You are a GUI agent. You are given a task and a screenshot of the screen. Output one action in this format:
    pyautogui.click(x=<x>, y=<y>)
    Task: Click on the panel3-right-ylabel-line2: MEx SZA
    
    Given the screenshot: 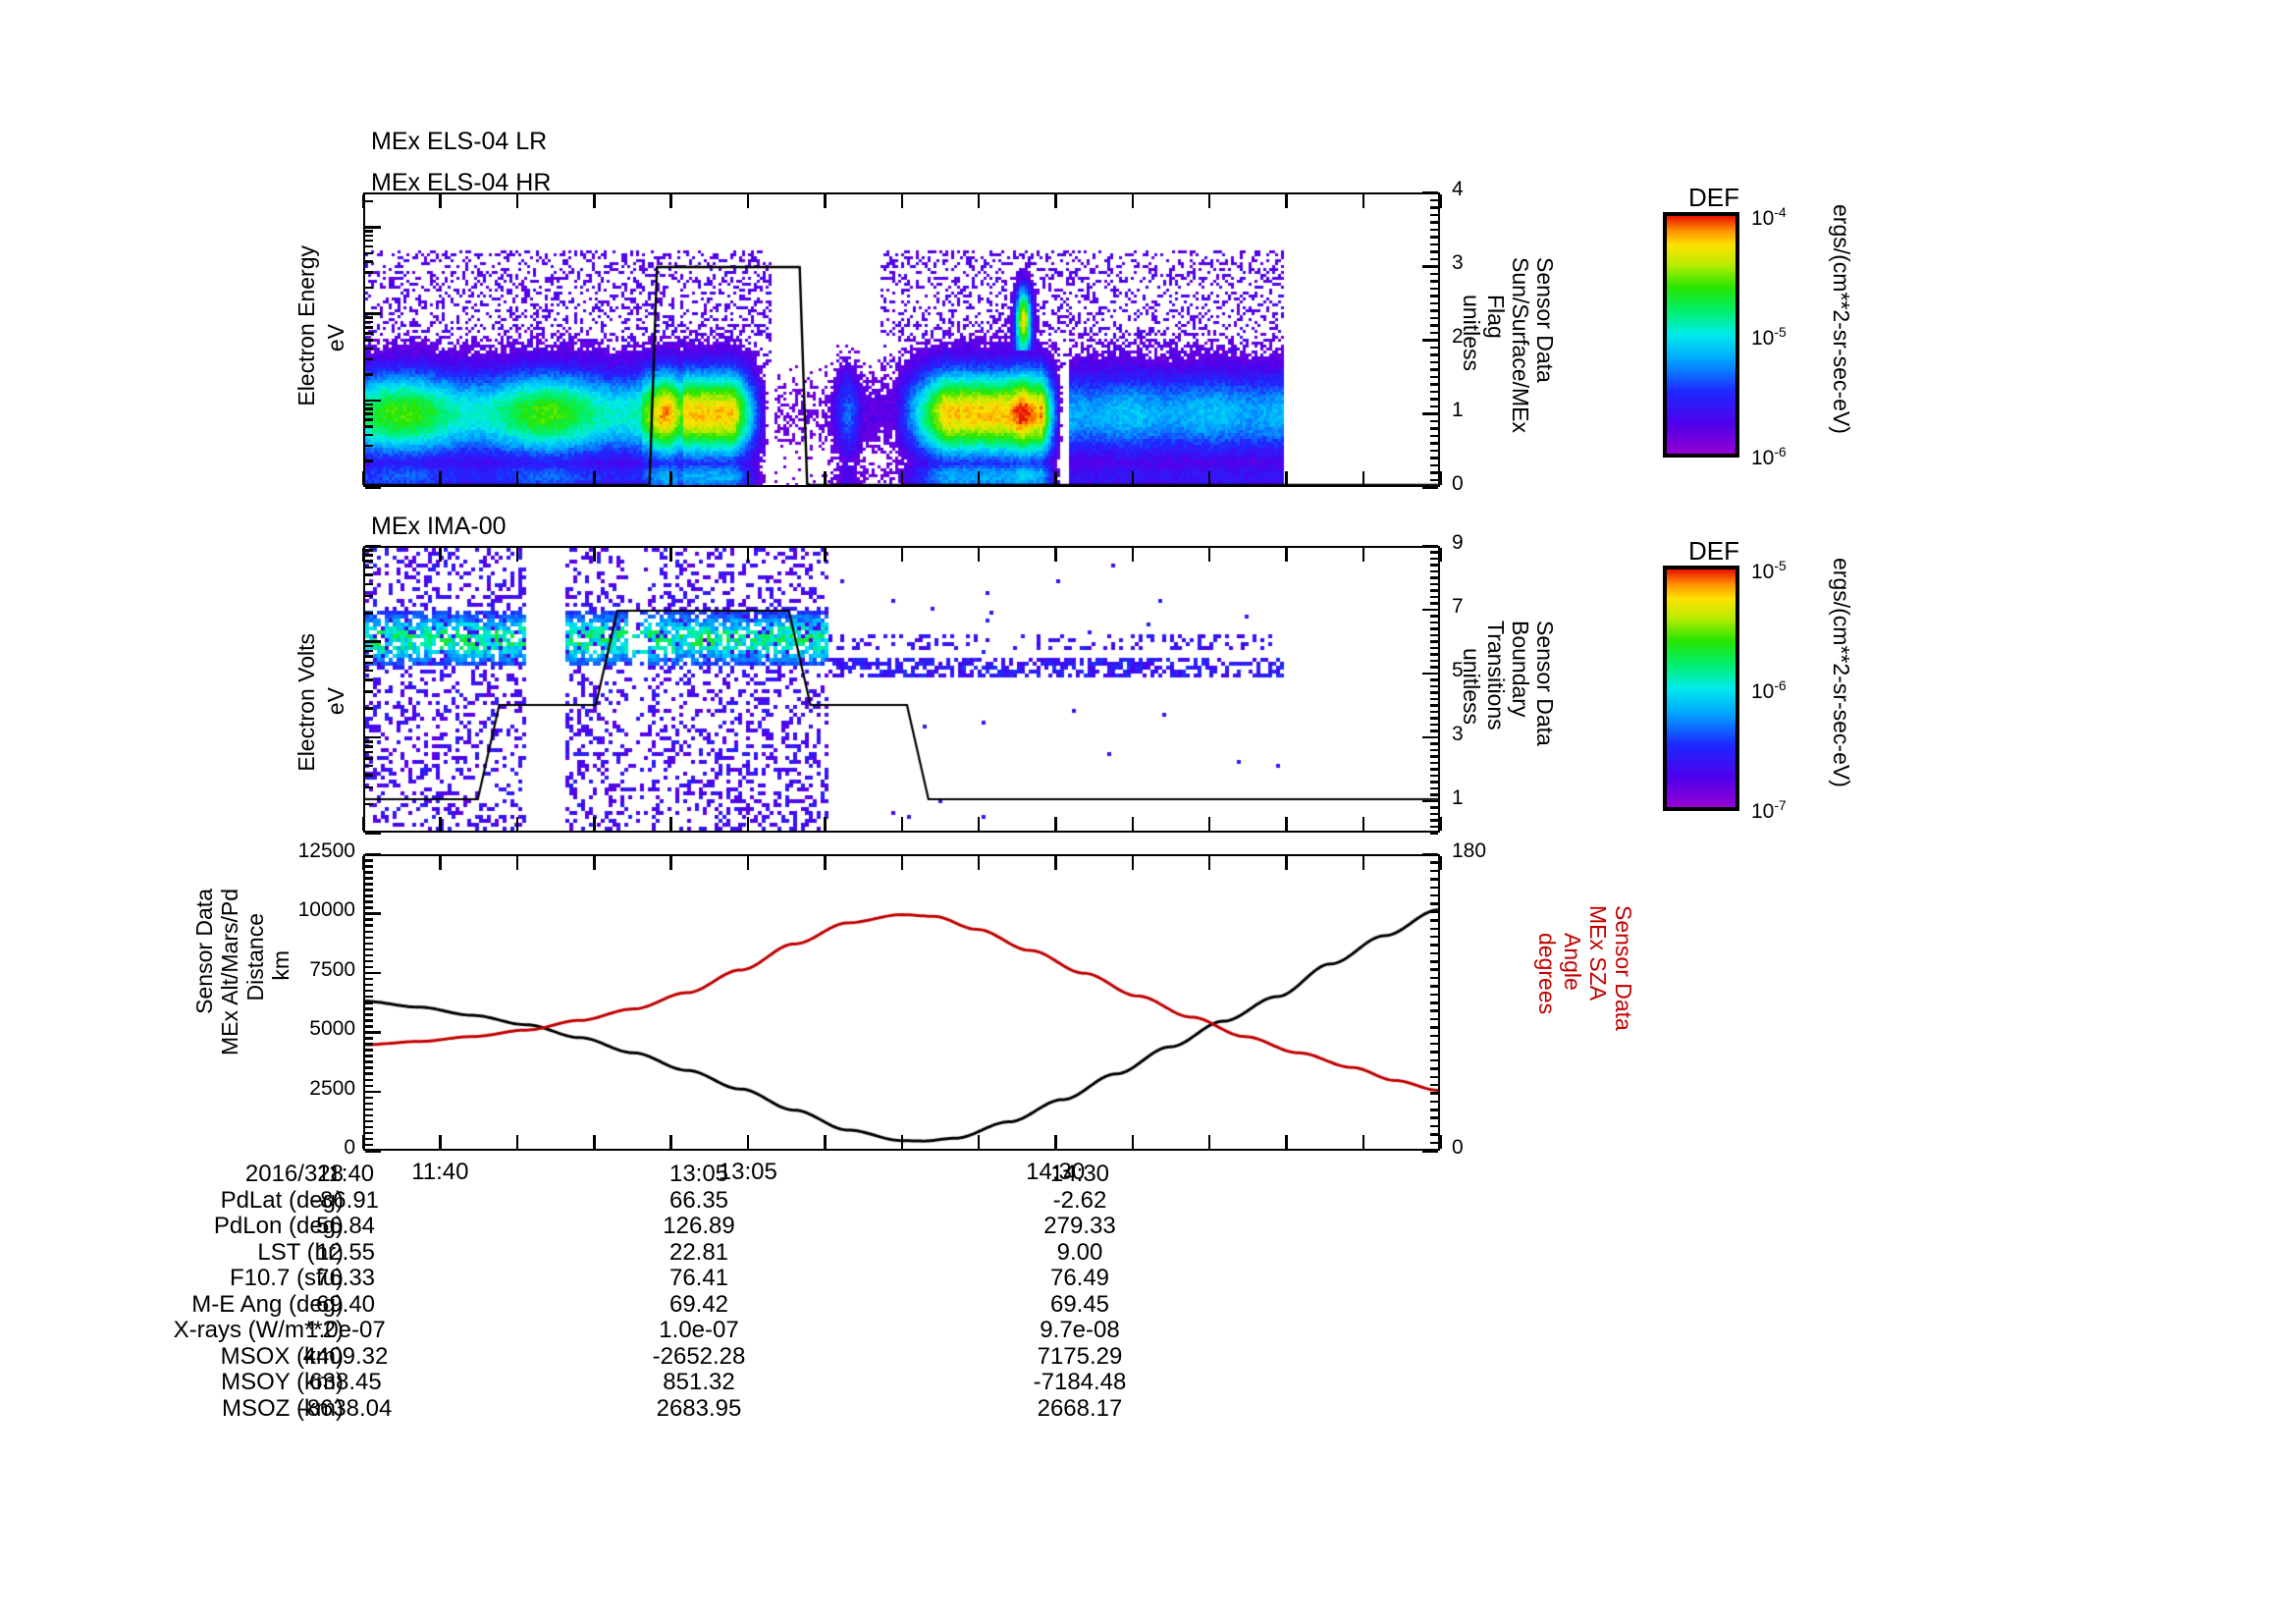 What is the action you would take?
    pyautogui.click(x=1598, y=953)
    